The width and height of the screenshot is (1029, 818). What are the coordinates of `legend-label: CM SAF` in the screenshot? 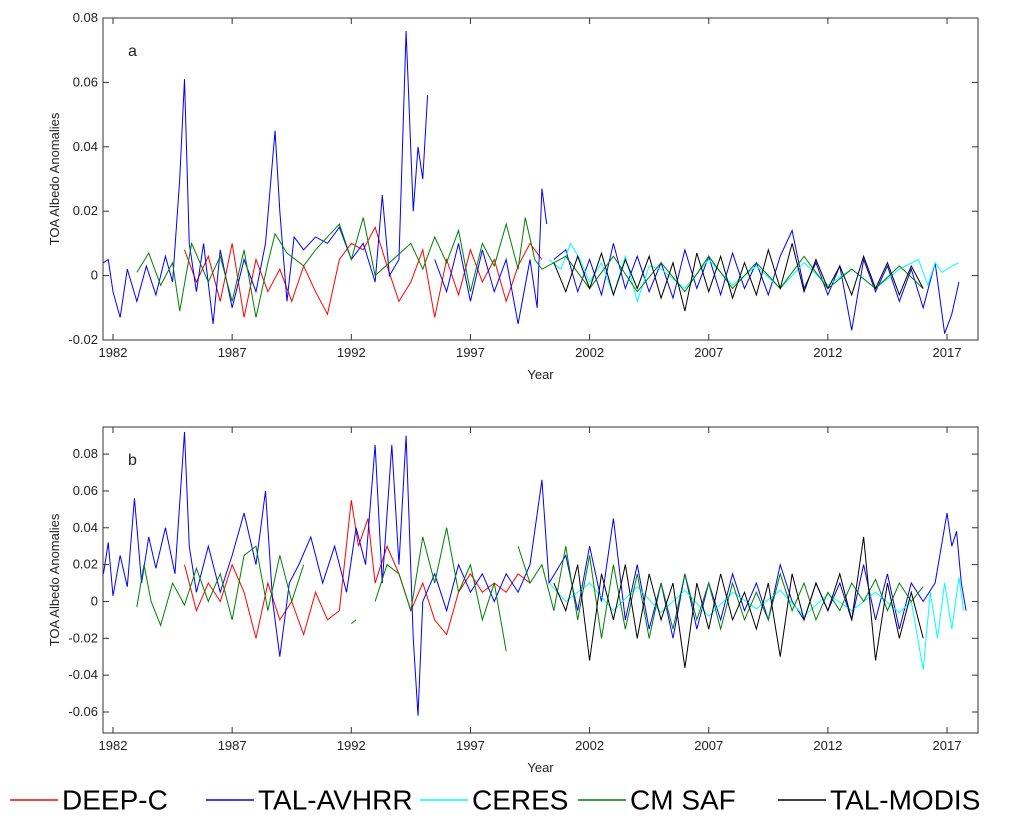 It's located at (683, 799).